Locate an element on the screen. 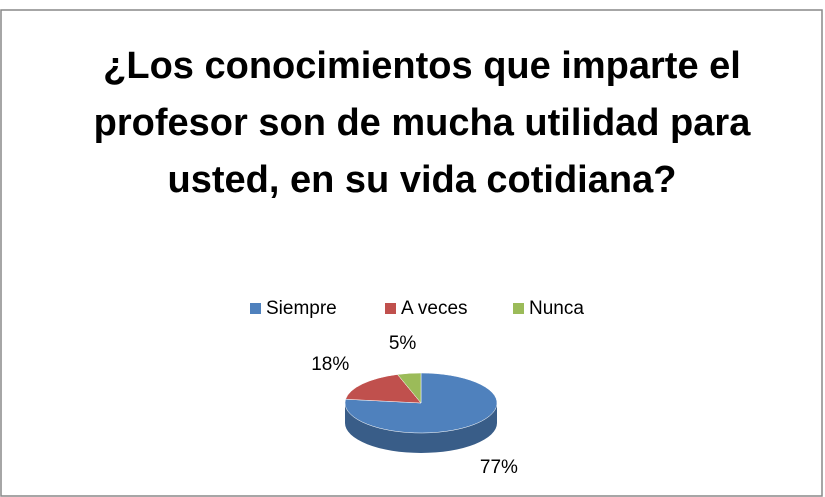 The height and width of the screenshot is (497, 825). legend-label: Nunca is located at coordinates (556, 308).